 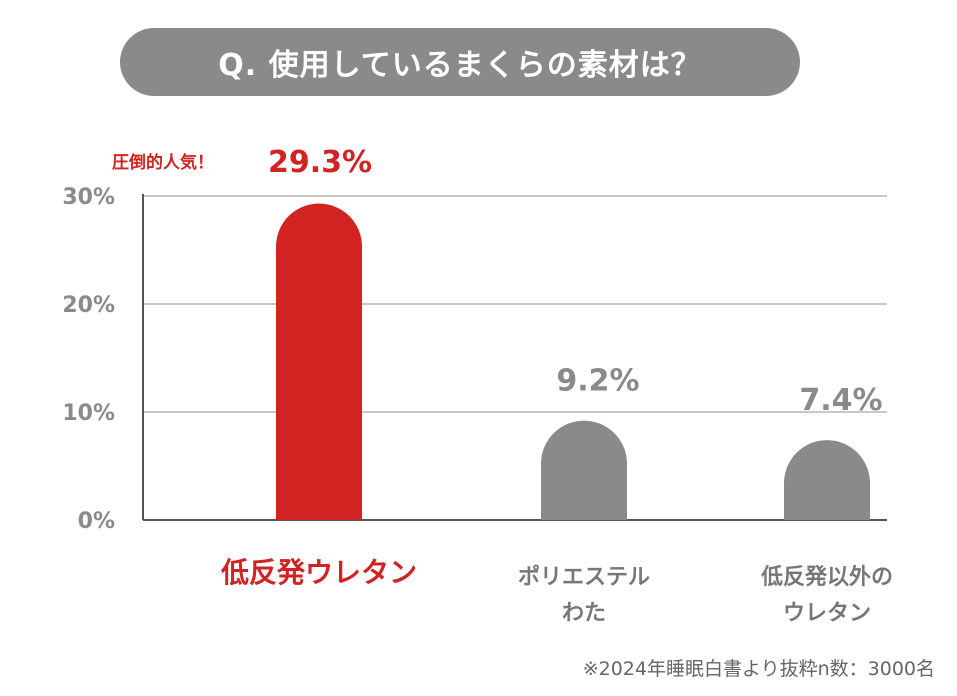 I want to click on category-label: わた, so click(x=584, y=613).